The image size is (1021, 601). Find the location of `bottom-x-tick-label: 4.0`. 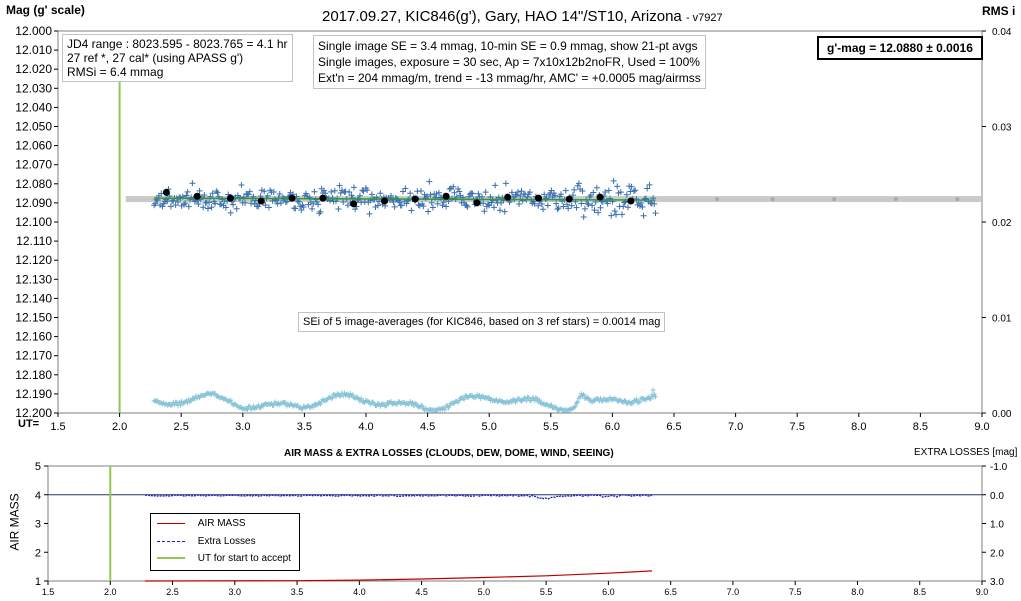

bottom-x-tick-label: 4.0 is located at coordinates (359, 592).